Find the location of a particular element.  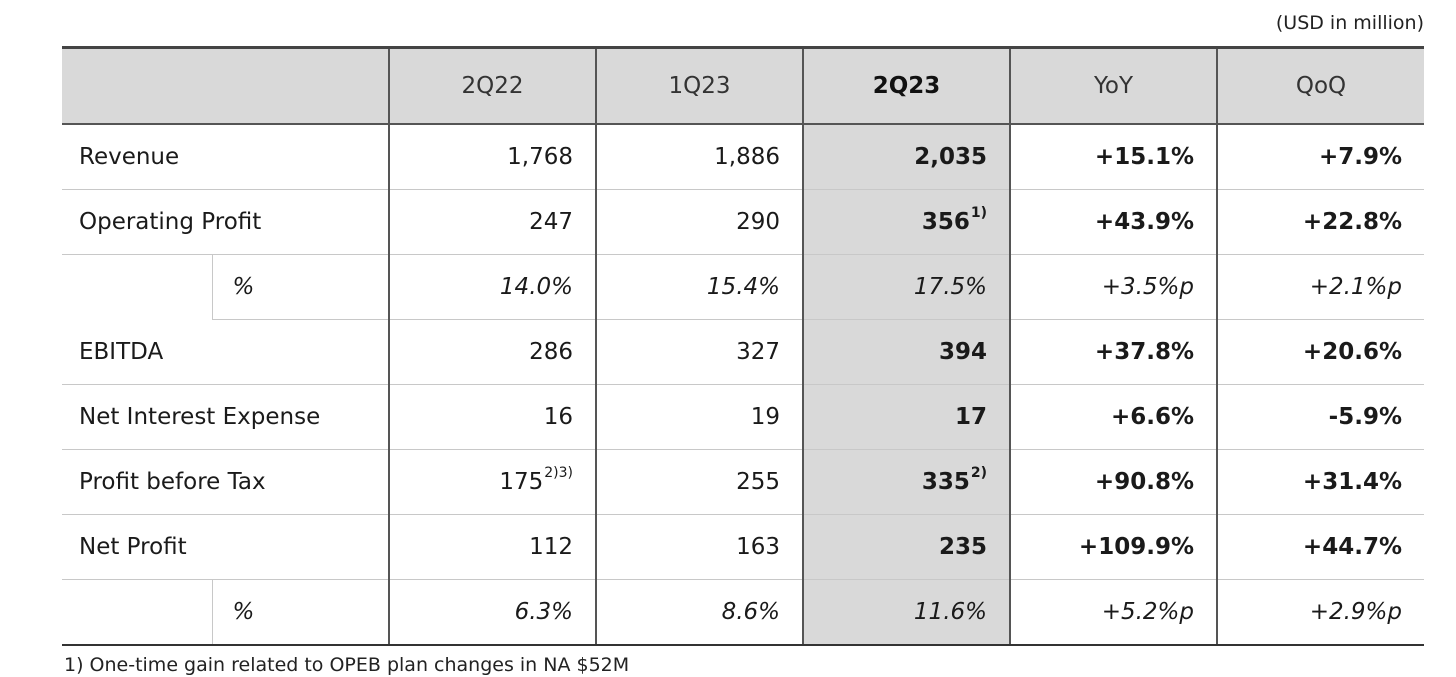

row-label: Revenue is located at coordinates (225, 157).